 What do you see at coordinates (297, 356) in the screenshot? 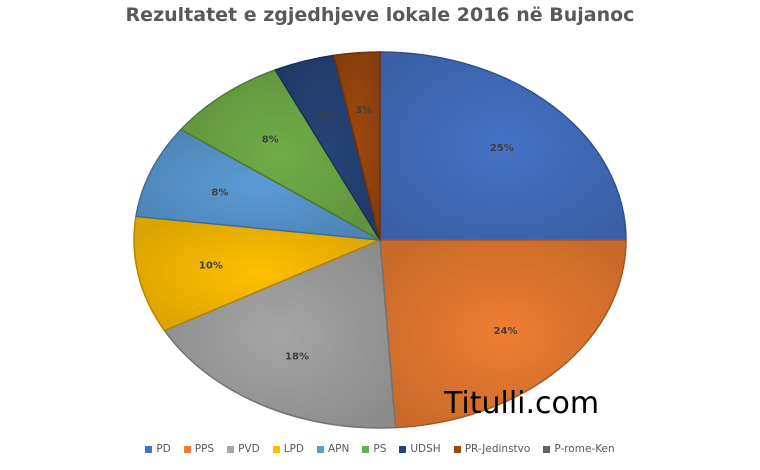
I see `data-label-pvd: 18%` at bounding box center [297, 356].